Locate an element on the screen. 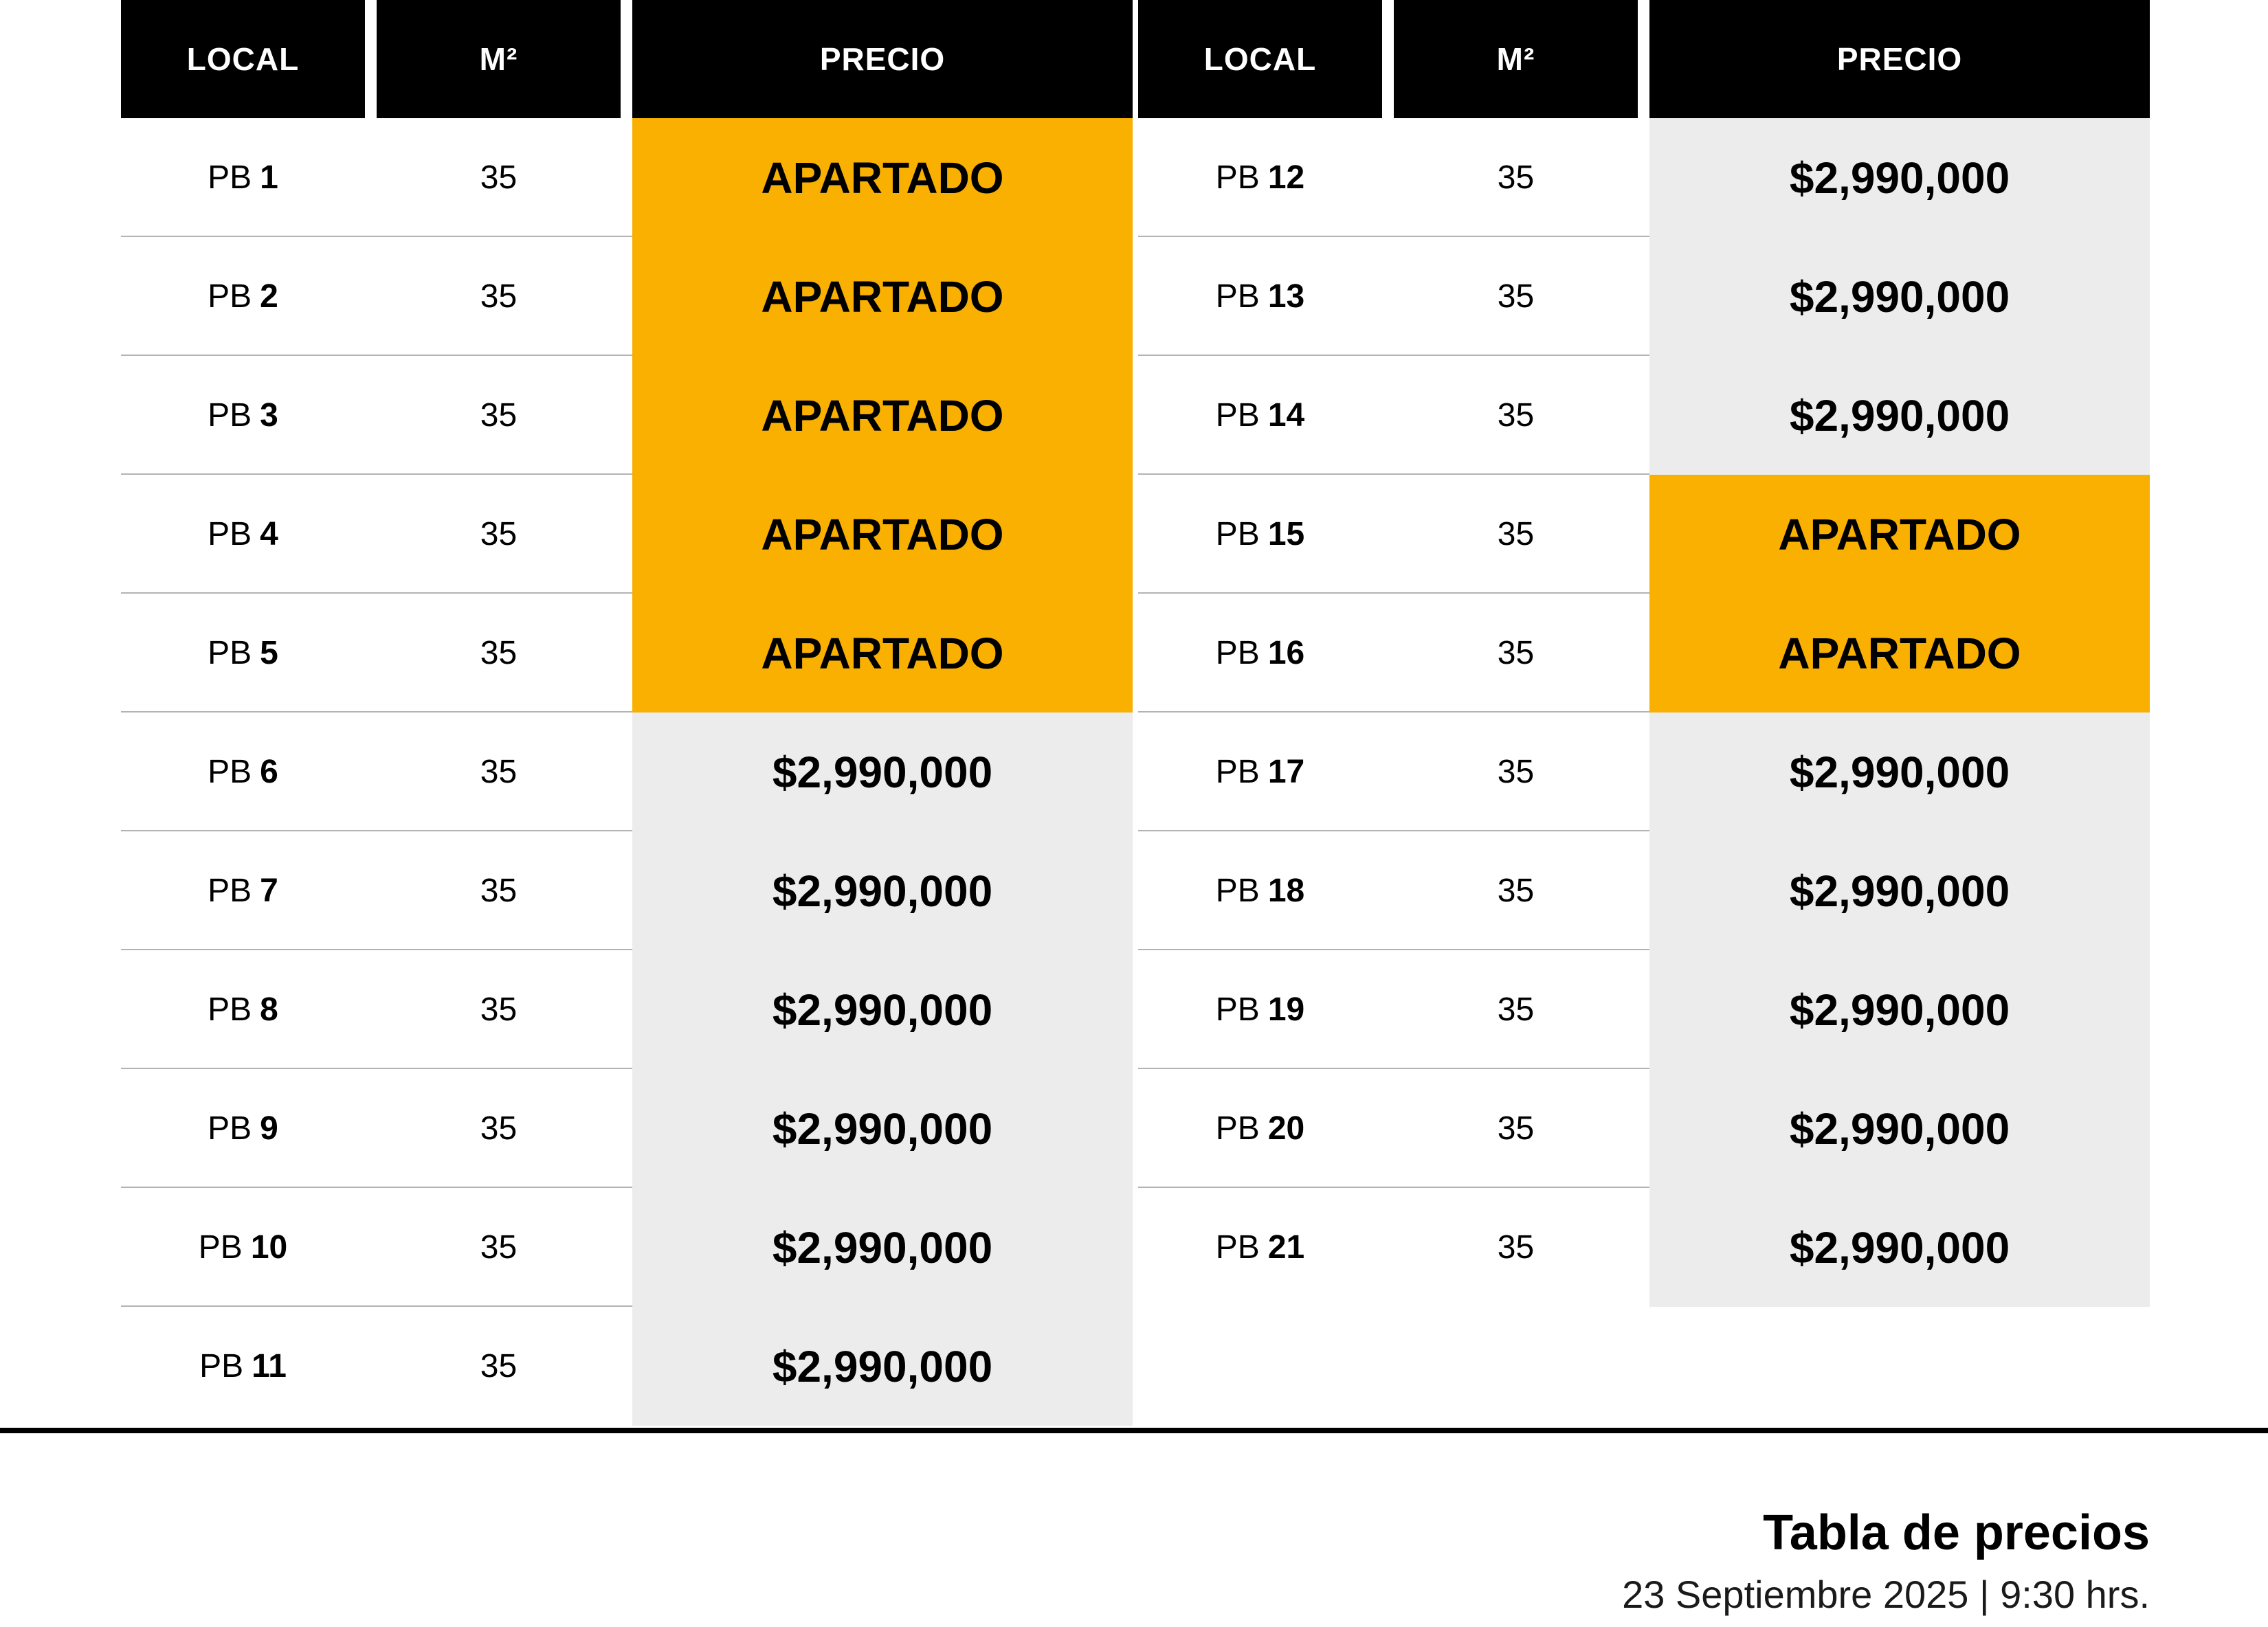 This screenshot has height=1627, width=2268. local-number: 10 is located at coordinates (269, 1247).